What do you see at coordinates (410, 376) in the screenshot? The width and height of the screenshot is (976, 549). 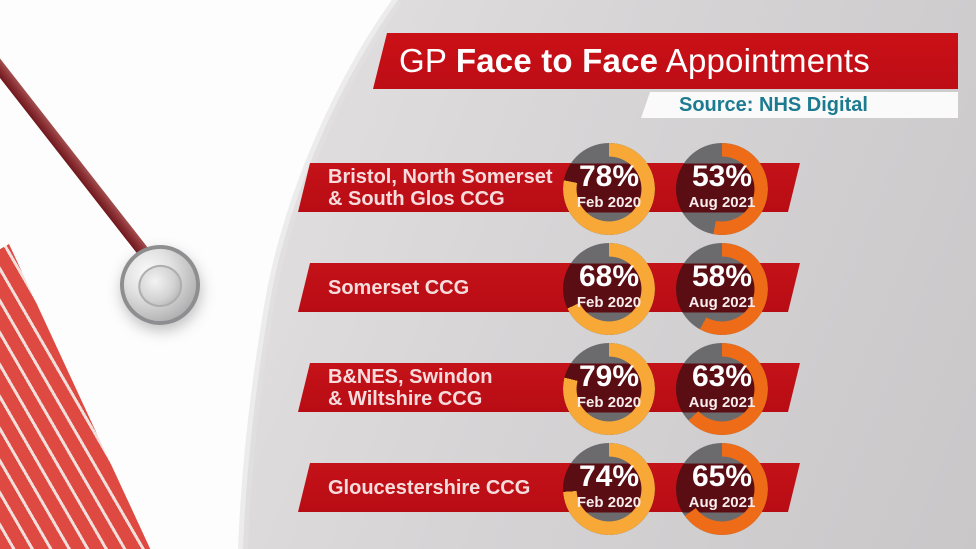 I see `ccg-name-line1: B&NES, Swindon` at bounding box center [410, 376].